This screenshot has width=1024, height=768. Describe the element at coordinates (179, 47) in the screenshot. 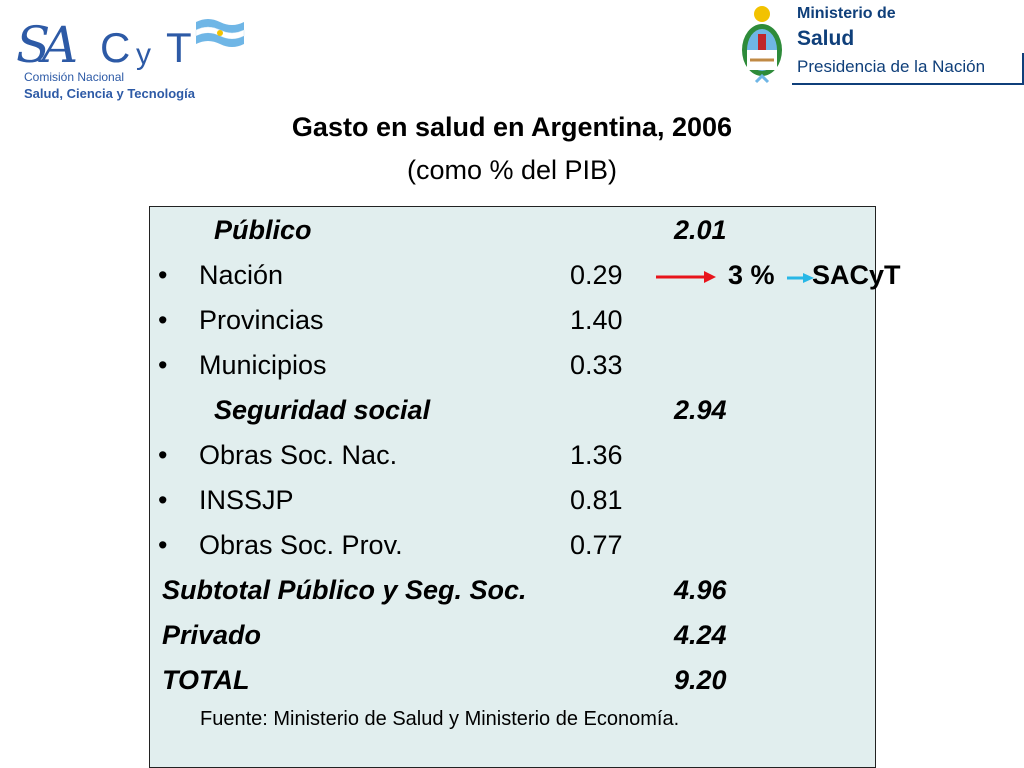

I see `svg-text: T` at that location.